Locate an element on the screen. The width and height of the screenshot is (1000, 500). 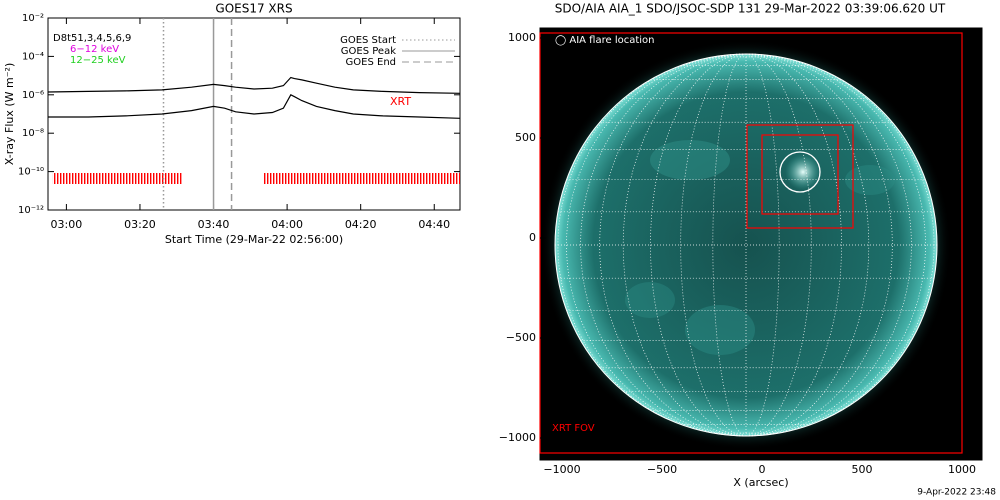
legend-label: GOES End is located at coordinates (371, 62).